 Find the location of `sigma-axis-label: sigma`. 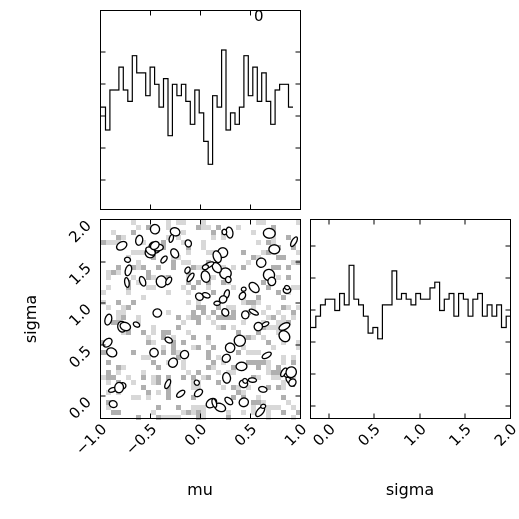

sigma-axis-label: sigma is located at coordinates (30, 319).